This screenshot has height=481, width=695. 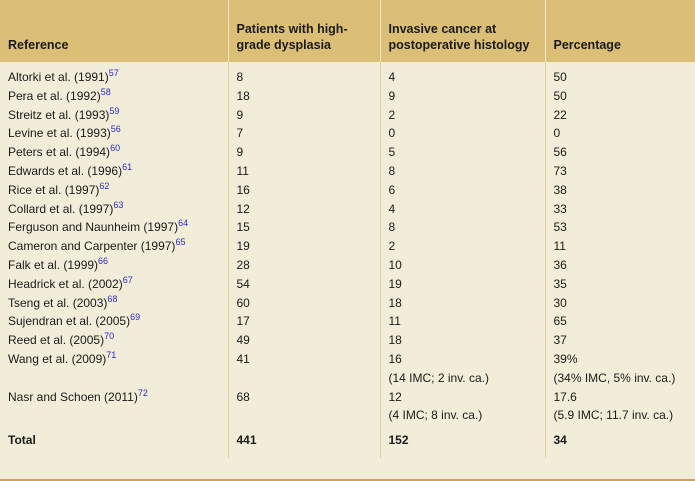 What do you see at coordinates (57, 358) in the screenshot?
I see `reference-text: Wang et al. (2009)` at bounding box center [57, 358].